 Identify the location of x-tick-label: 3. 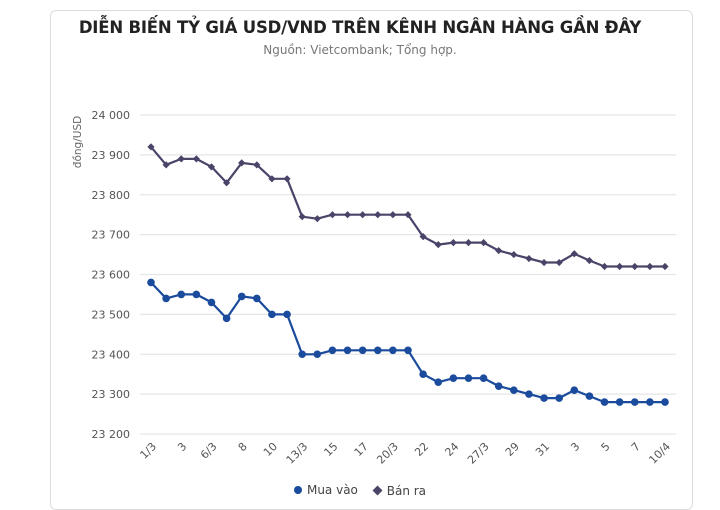
(182, 447).